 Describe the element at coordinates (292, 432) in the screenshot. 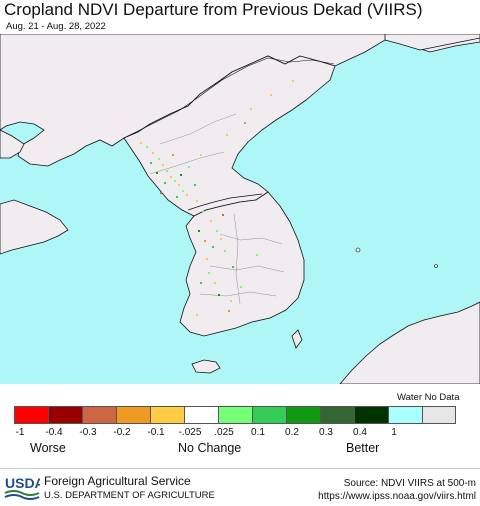

I see `legend-tick-label: 0.2` at that location.